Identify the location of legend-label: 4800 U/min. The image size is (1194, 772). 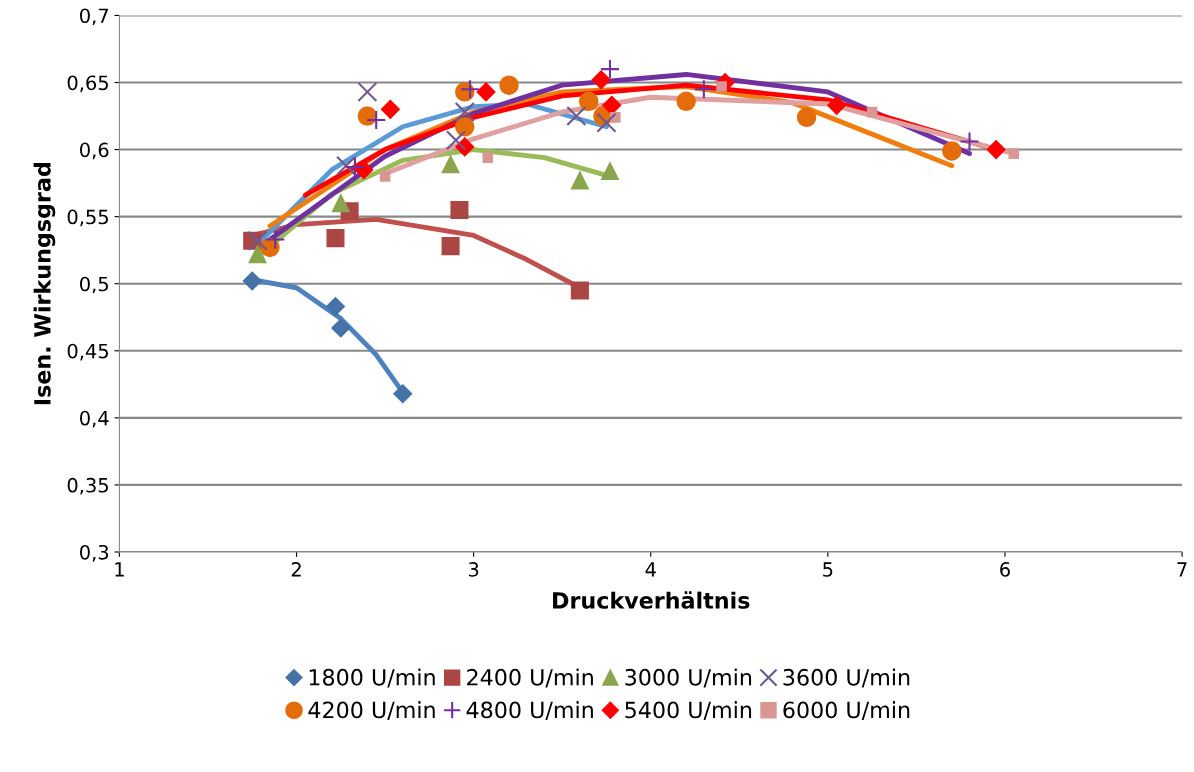
(529, 711).